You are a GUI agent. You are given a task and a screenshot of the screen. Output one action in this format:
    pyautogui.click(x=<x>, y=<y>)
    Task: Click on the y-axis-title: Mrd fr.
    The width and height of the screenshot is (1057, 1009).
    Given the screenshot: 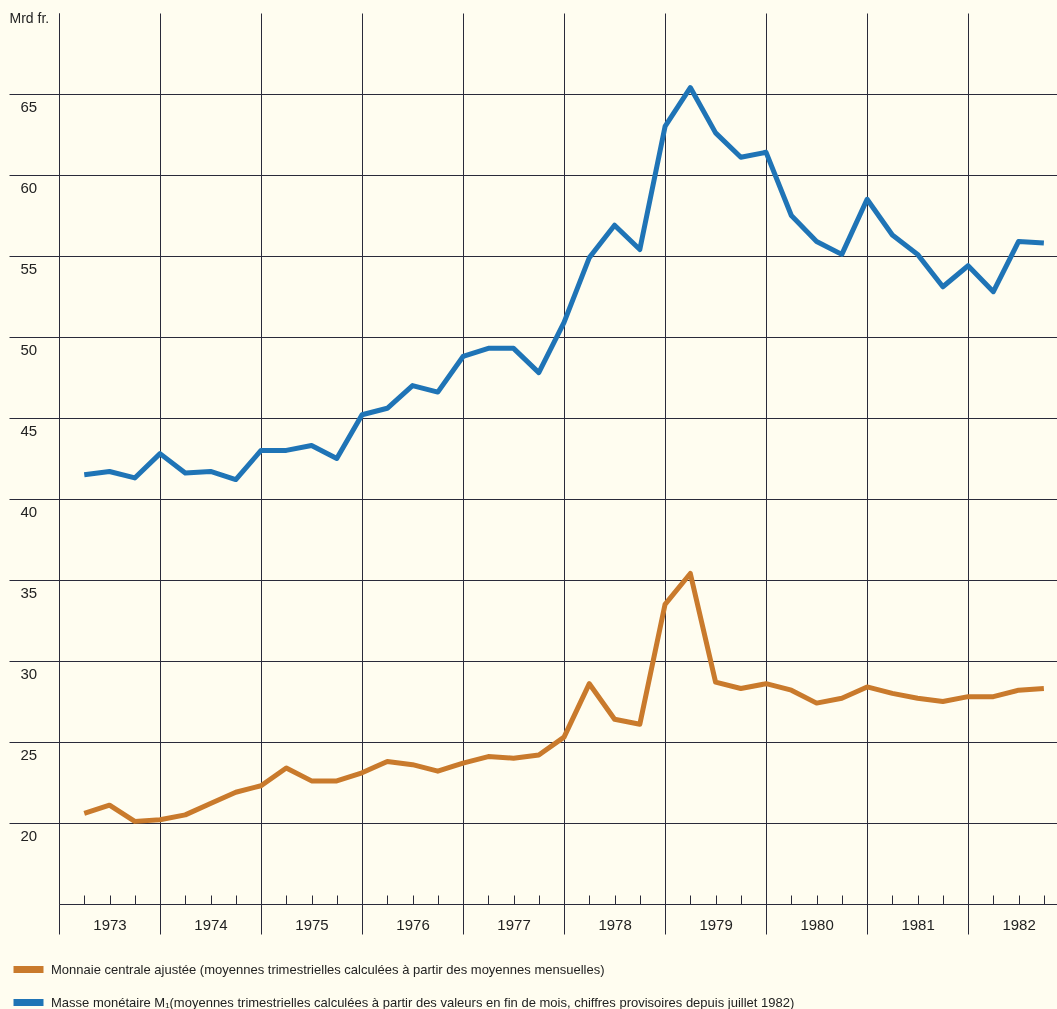 What is the action you would take?
    pyautogui.click(x=29, y=17)
    